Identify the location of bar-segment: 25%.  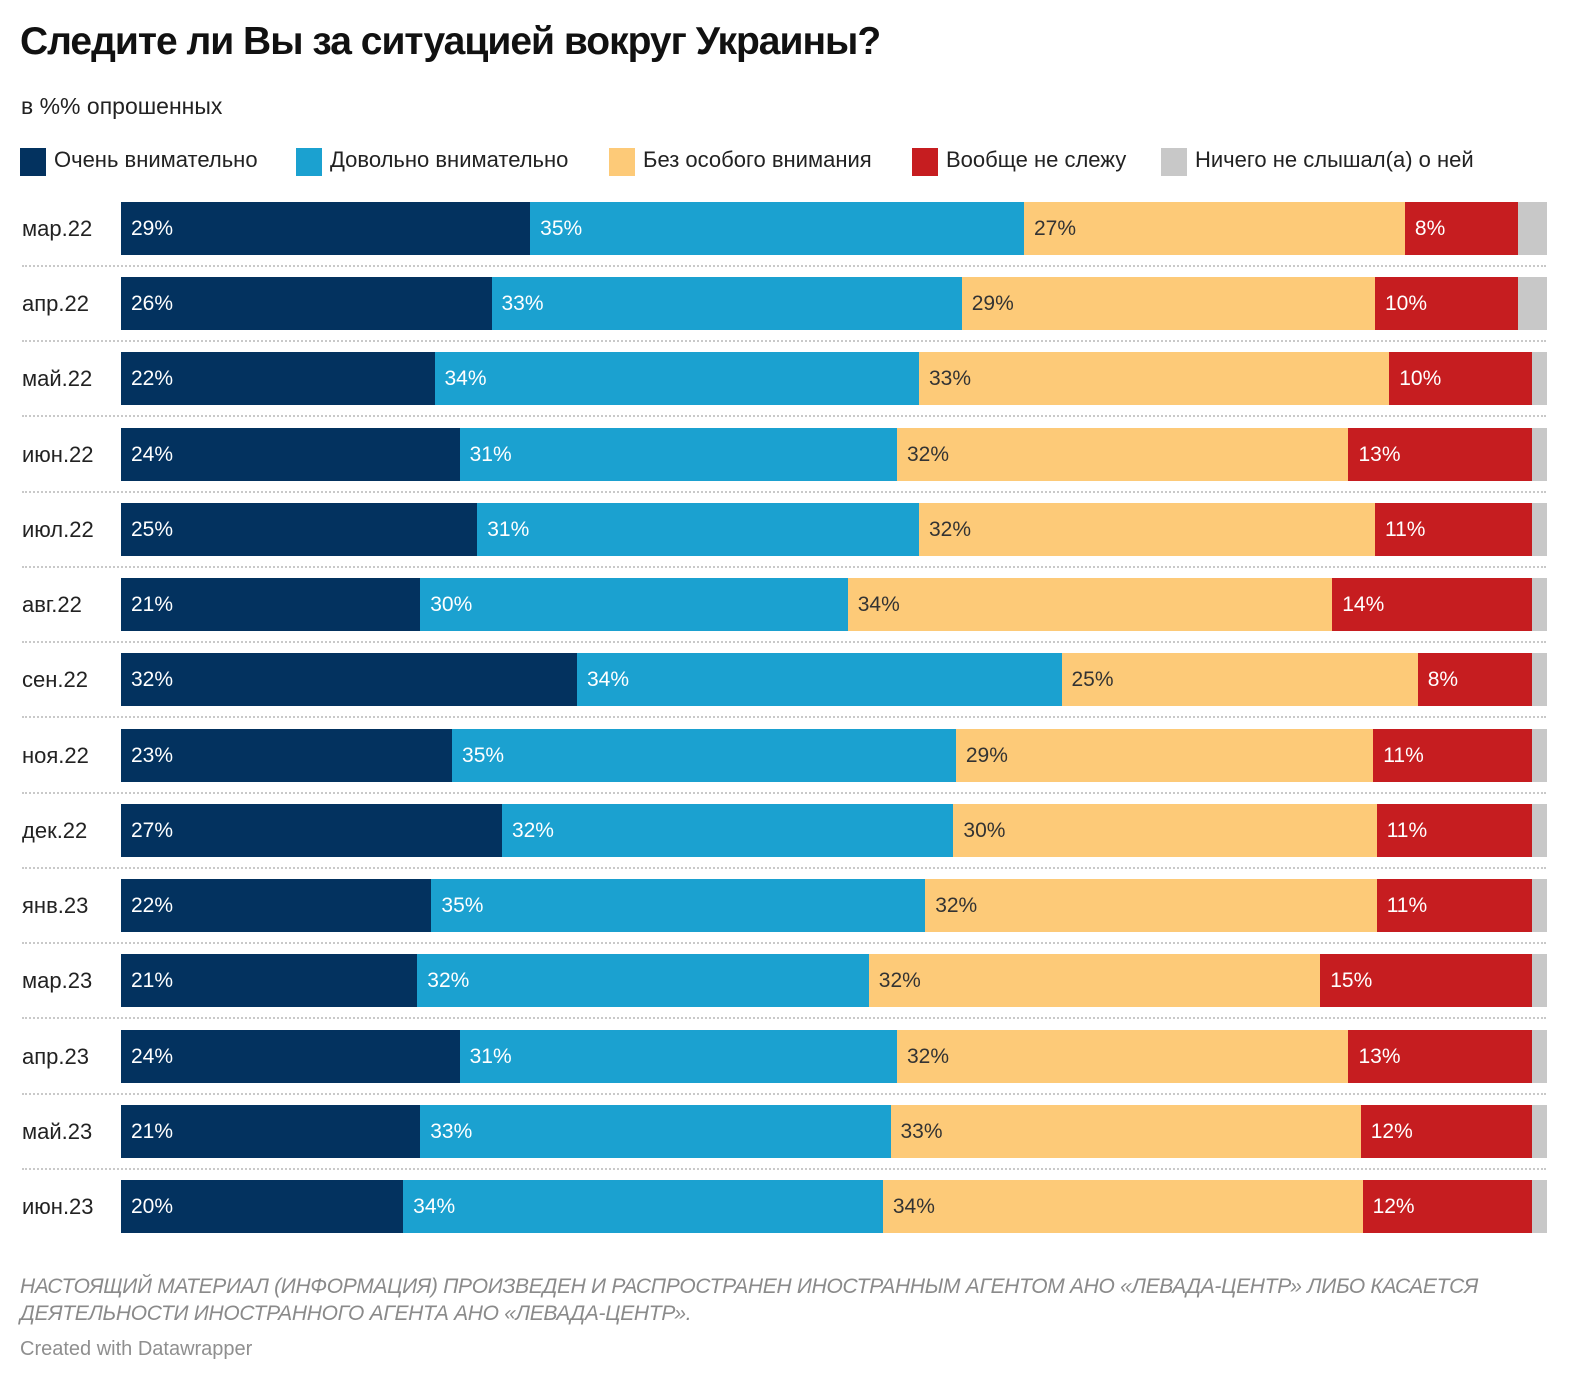
(299, 529).